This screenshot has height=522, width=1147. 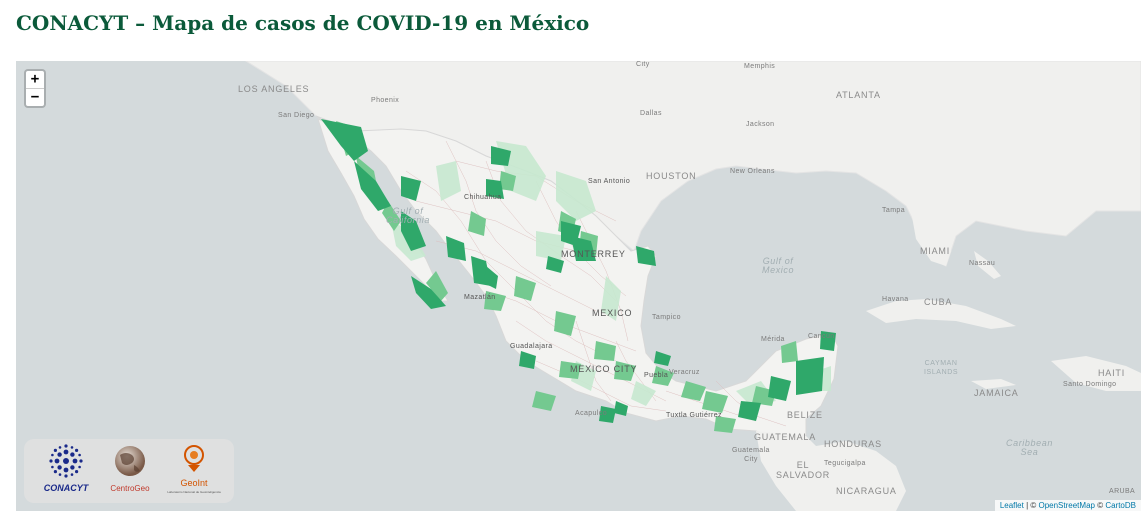 I want to click on label-caribbean-line2: Sea, so click(x=1029, y=452).